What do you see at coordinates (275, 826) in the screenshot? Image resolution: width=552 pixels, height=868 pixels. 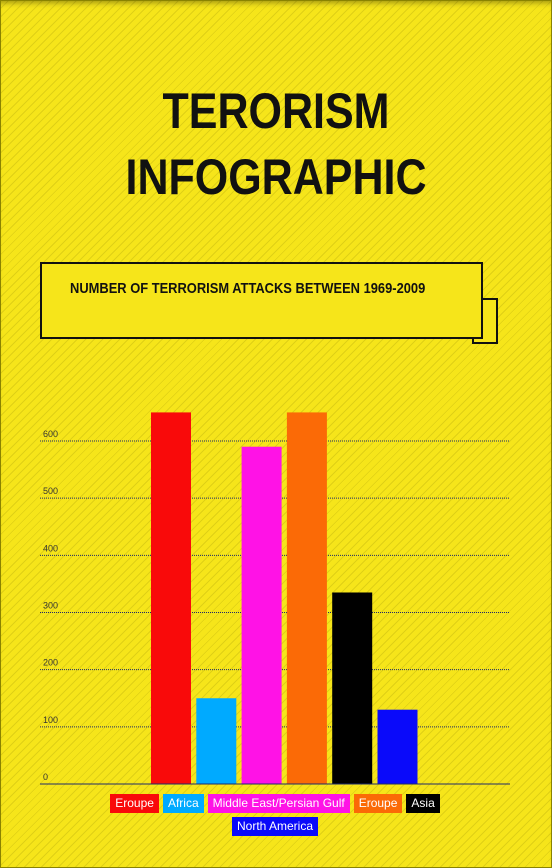 I see `legend-item: North America` at bounding box center [275, 826].